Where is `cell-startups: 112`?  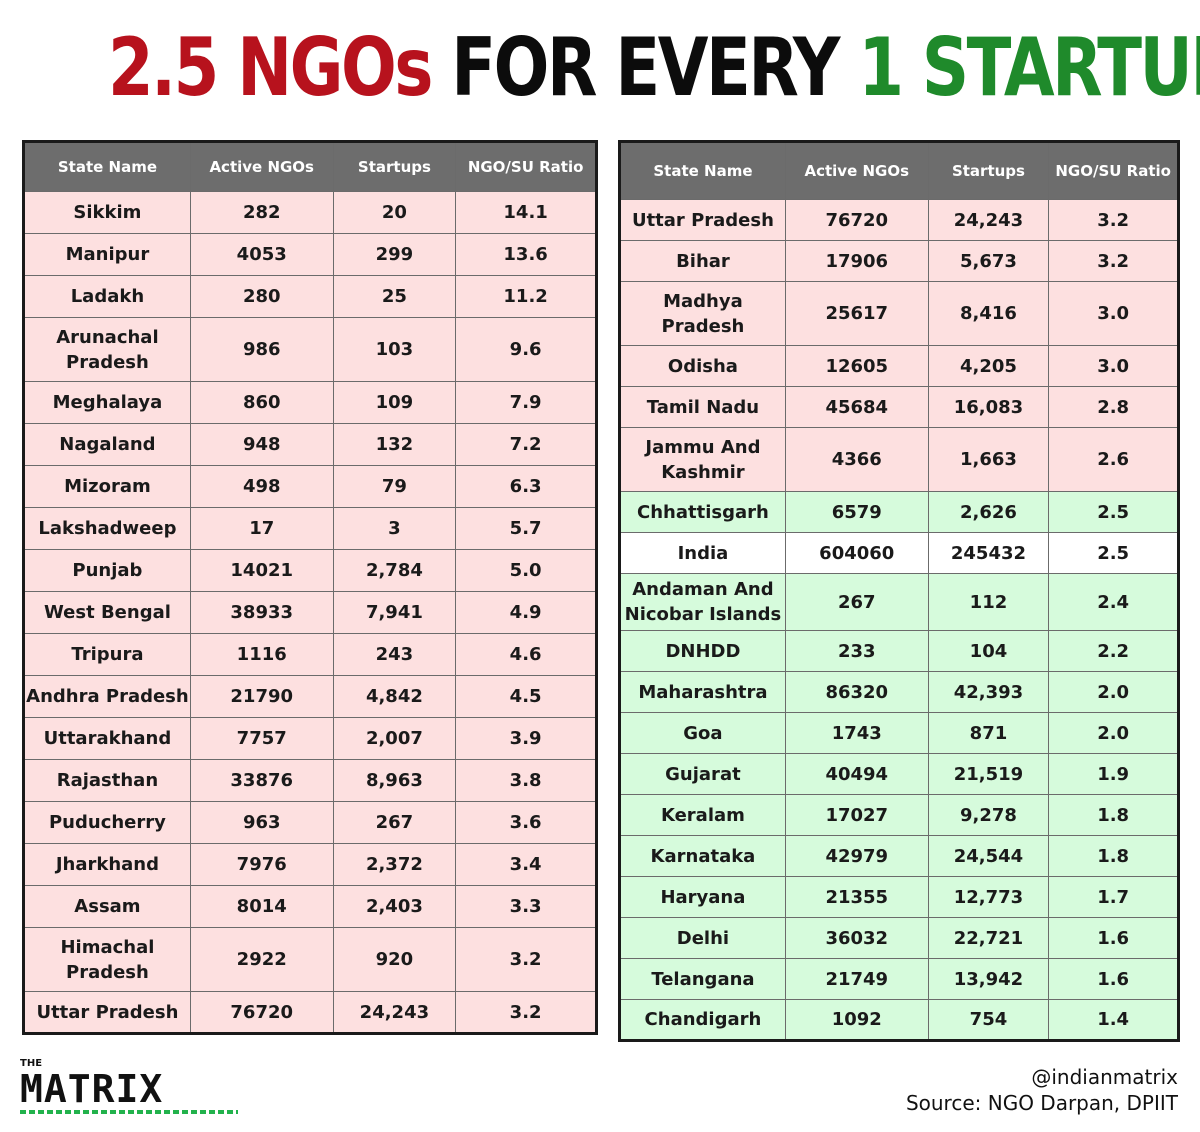
cell-startups: 112 is located at coordinates (988, 602).